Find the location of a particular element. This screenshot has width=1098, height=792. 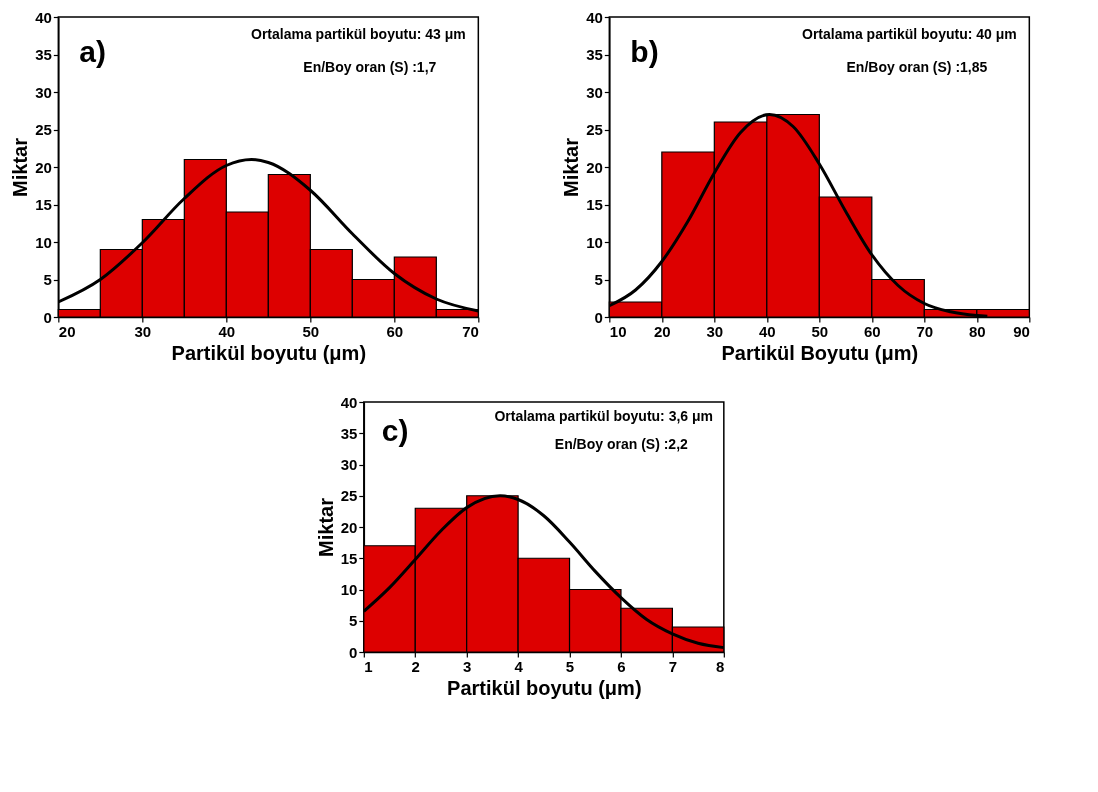

x-tick-label: 5 is located at coordinates (570, 666).